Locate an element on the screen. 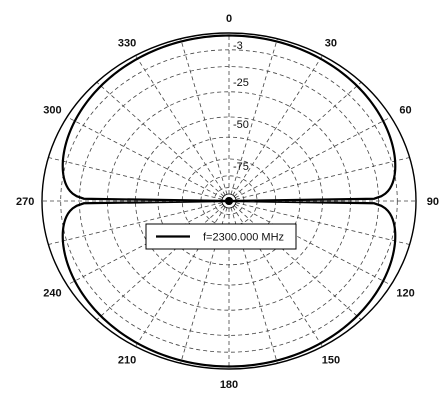 This screenshot has width=447, height=407. angle-label: 240 is located at coordinates (52, 294).